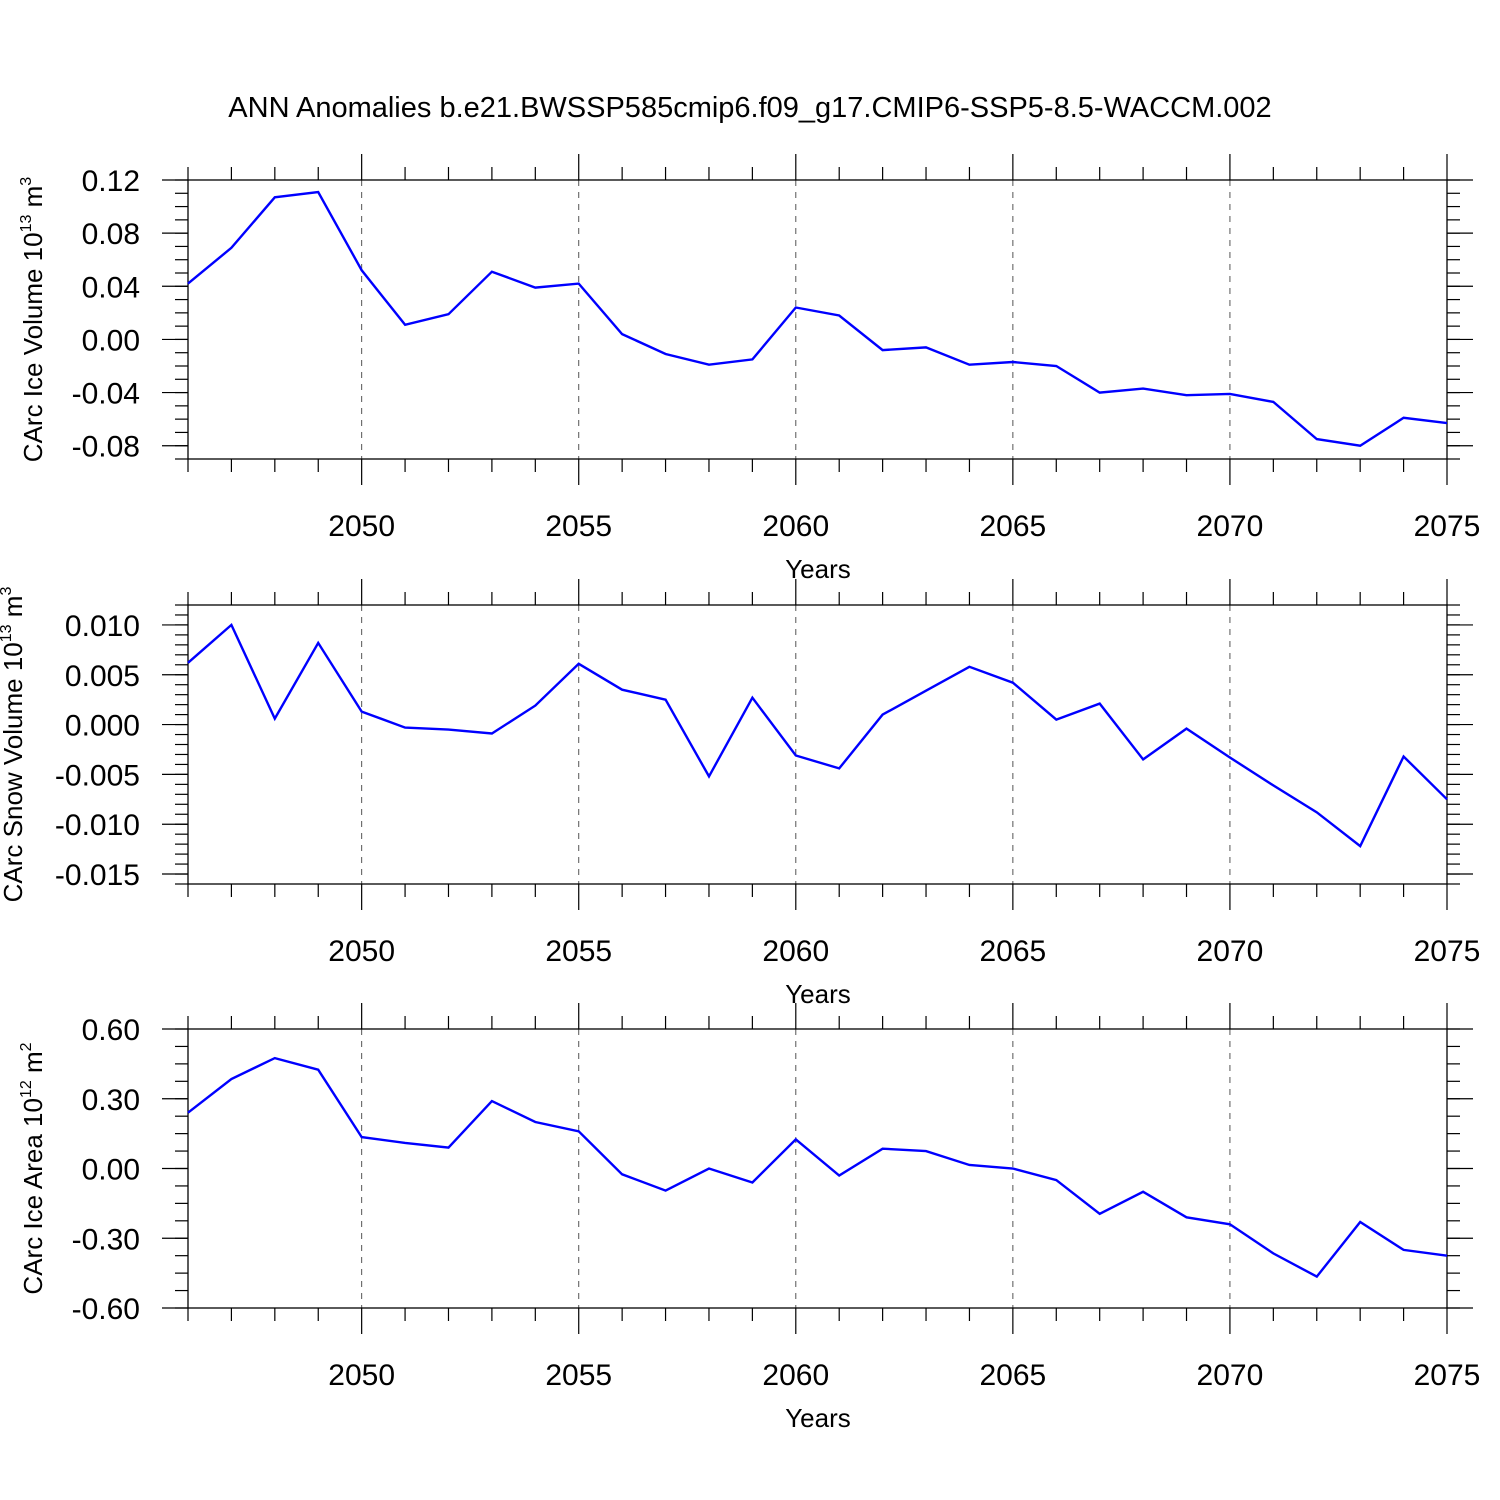  Describe the element at coordinates (102, 676) in the screenshot. I see `y-tick-label: 0.005` at that location.